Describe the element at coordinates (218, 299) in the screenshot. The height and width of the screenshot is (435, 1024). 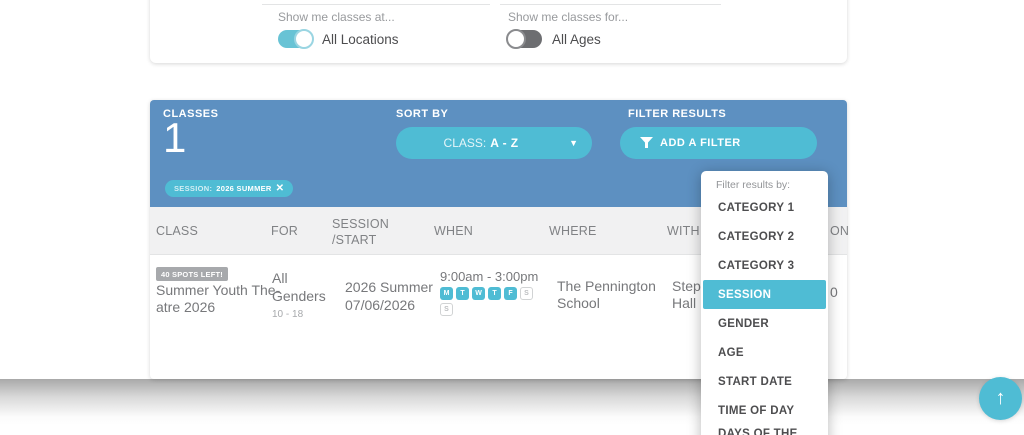
I see `class-name-link: Summer Youth The- atre 2026` at that location.